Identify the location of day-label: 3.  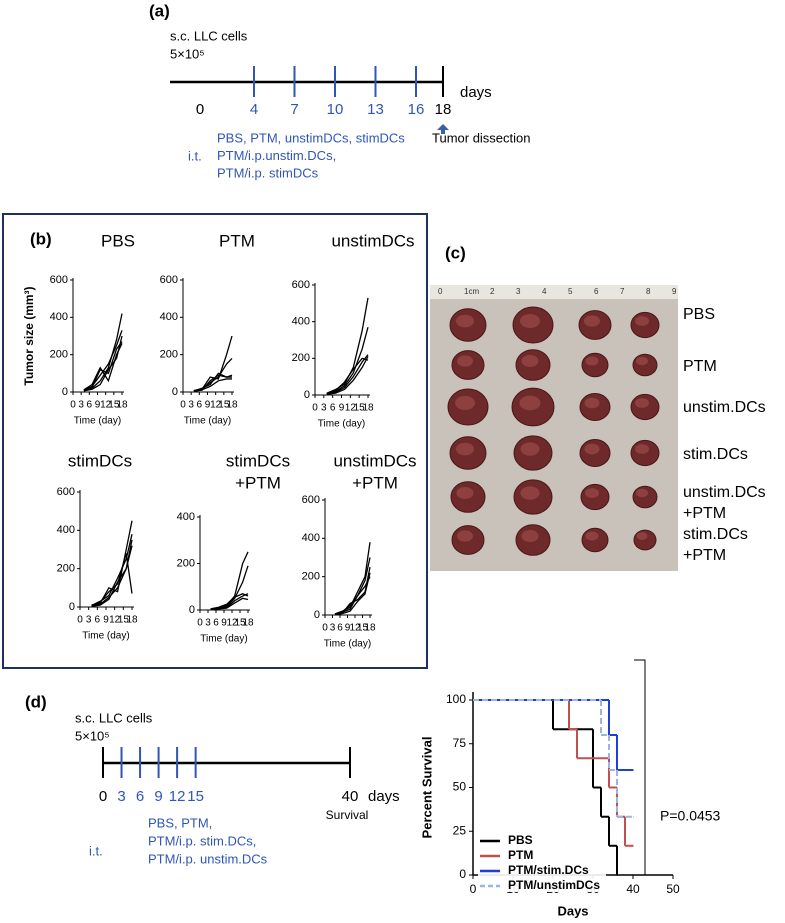
(121, 796).